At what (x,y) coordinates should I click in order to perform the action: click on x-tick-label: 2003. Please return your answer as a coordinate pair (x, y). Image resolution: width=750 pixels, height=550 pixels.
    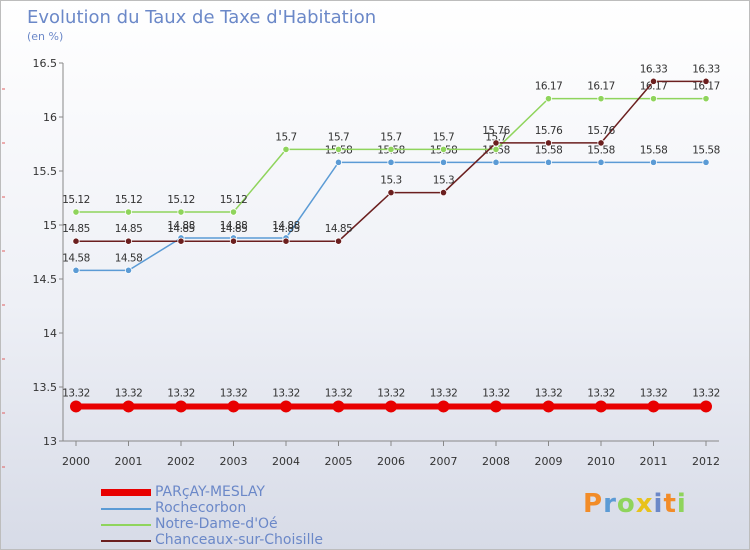
    Looking at the image, I should click on (234, 461).